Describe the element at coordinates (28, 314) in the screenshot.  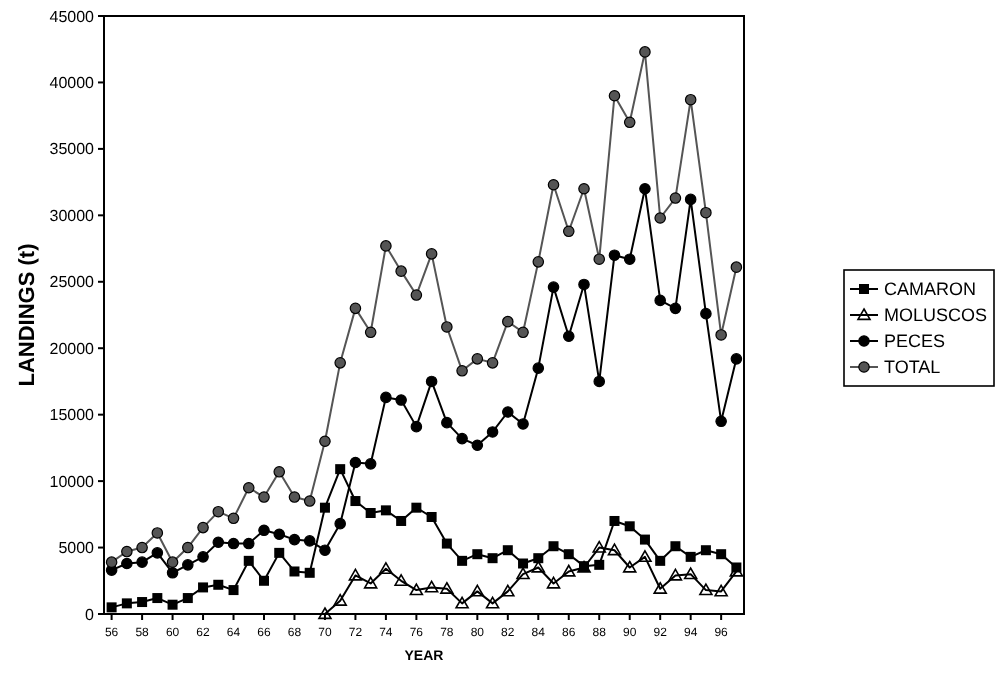
I see `y-axis-title: LANDINGS (t)` at that location.